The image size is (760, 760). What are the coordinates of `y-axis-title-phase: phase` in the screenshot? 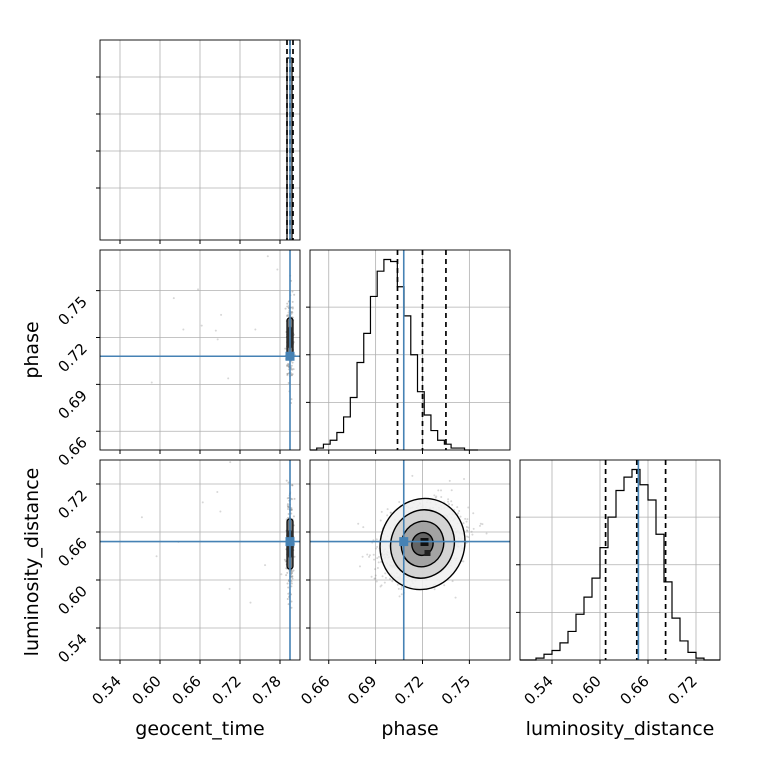 It's located at (32, 349).